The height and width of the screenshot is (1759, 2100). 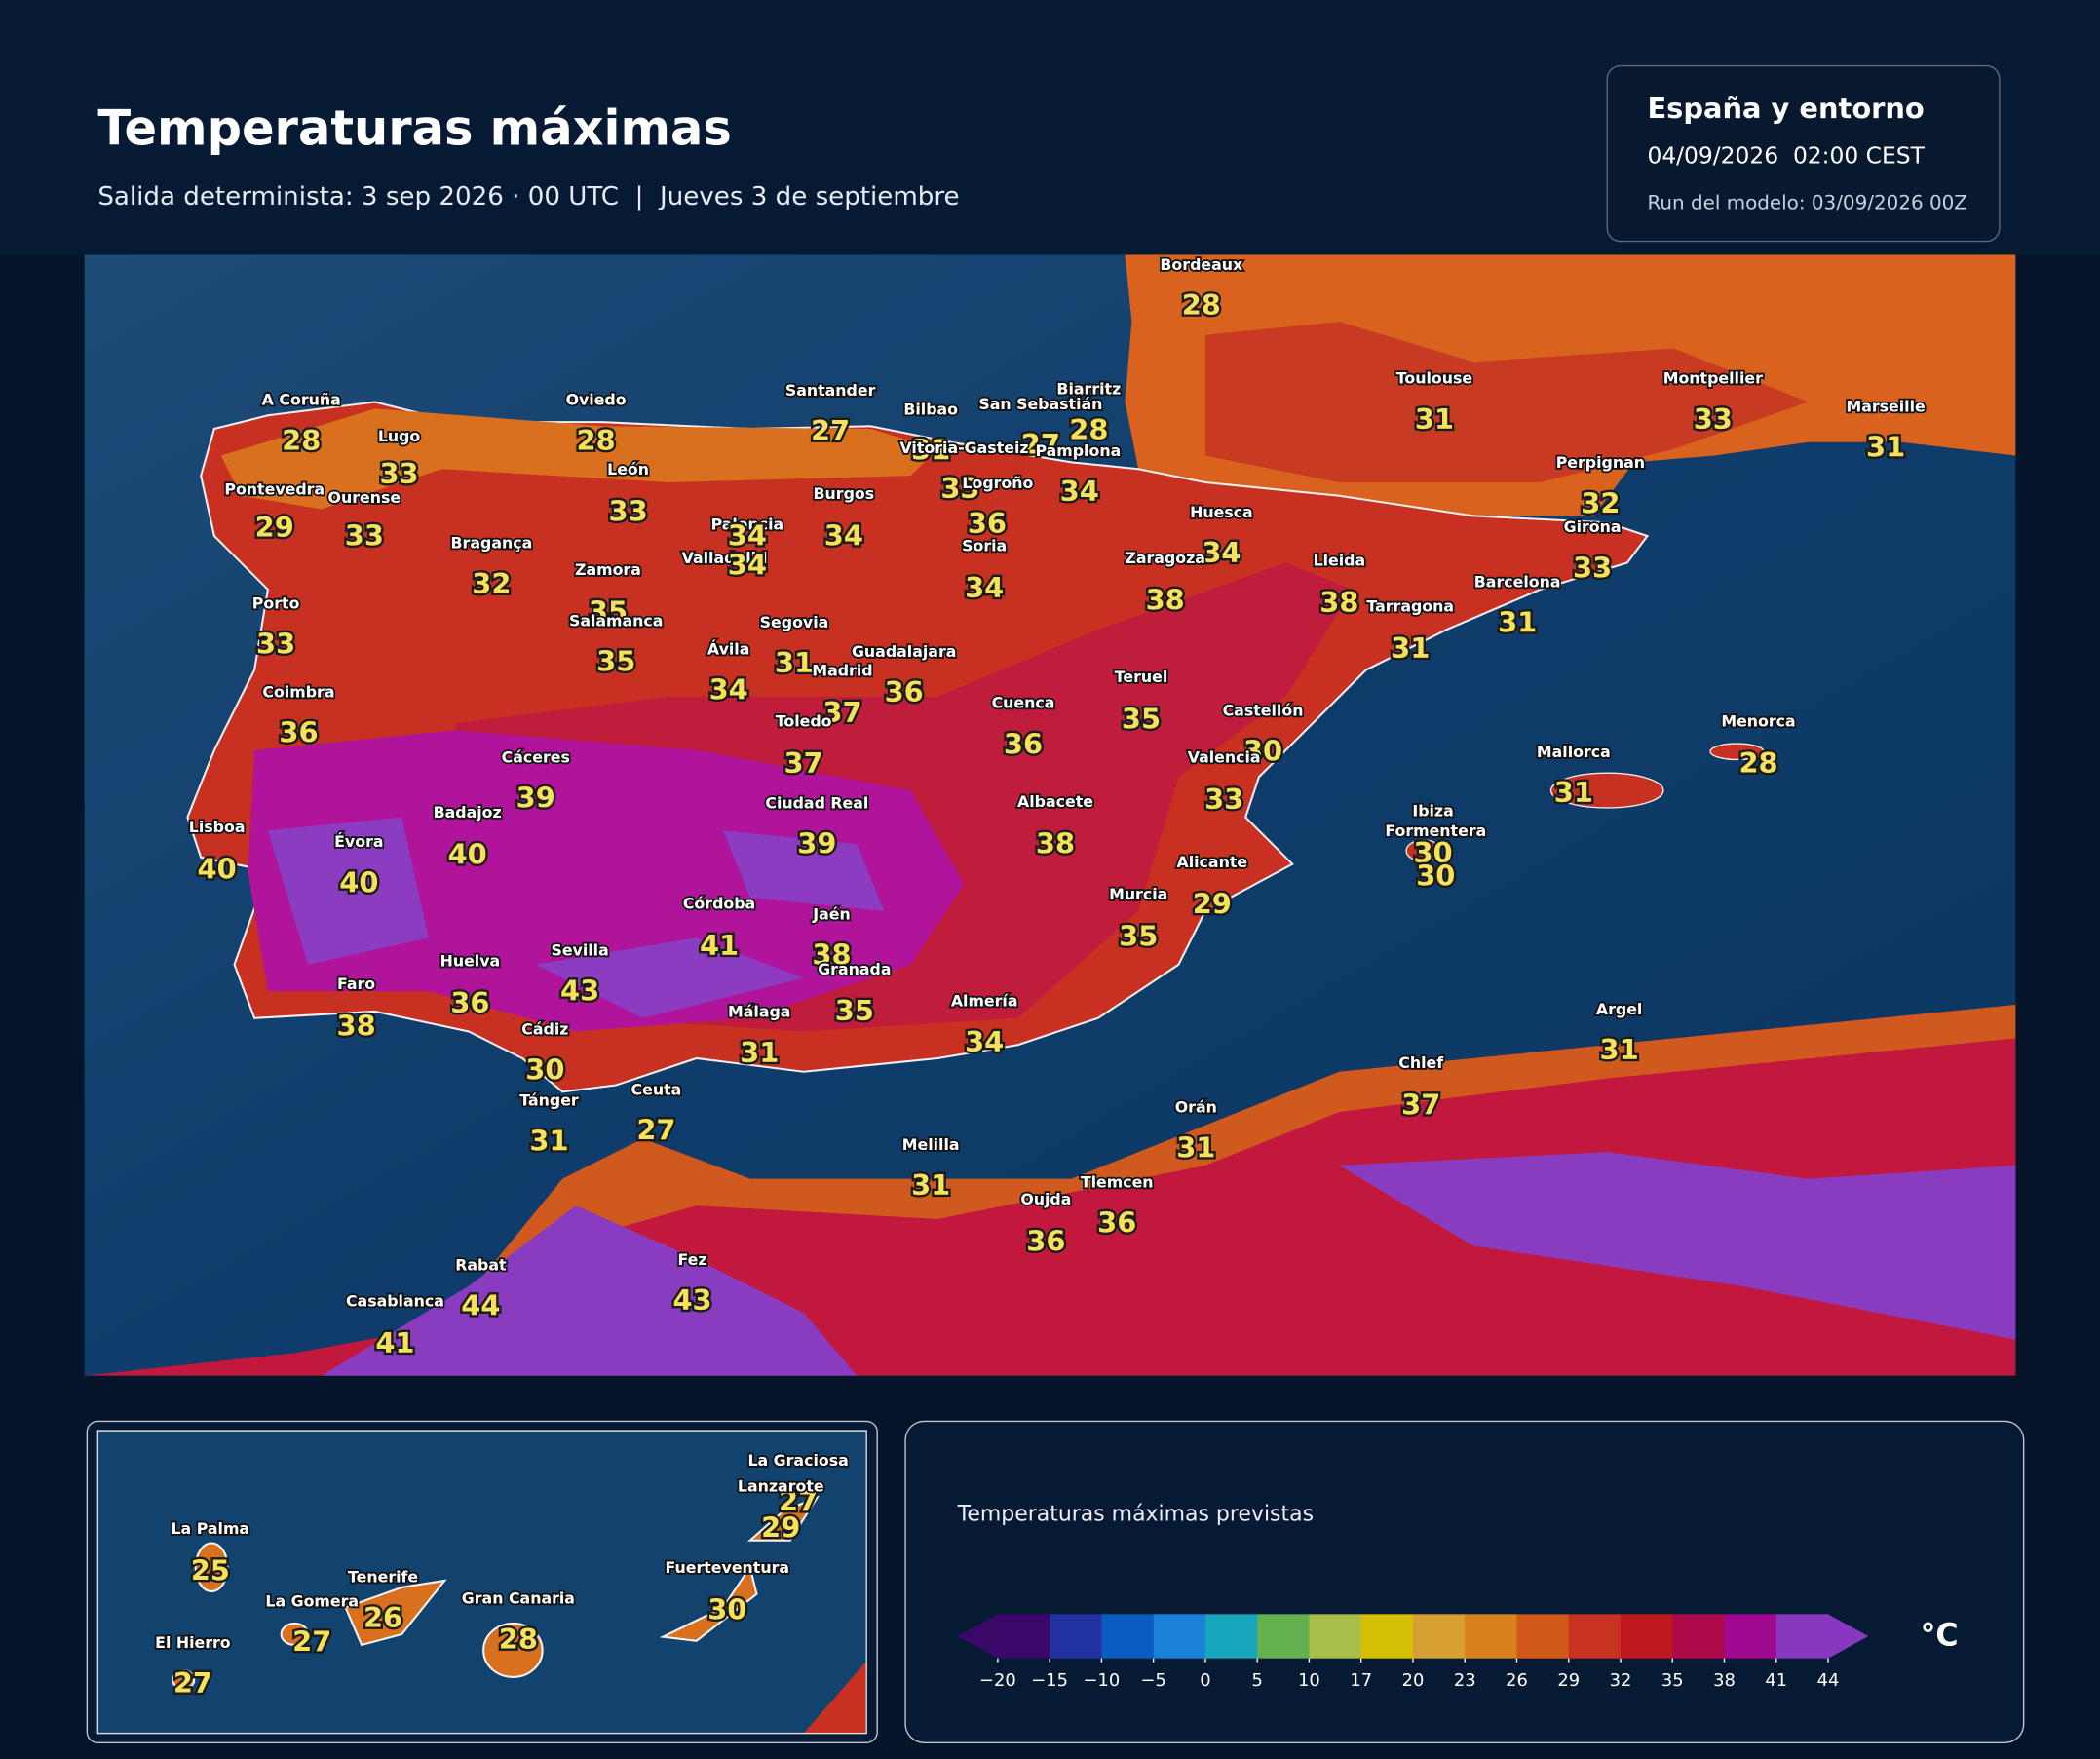 I want to click on place-name: Melilla, so click(x=931, y=1144).